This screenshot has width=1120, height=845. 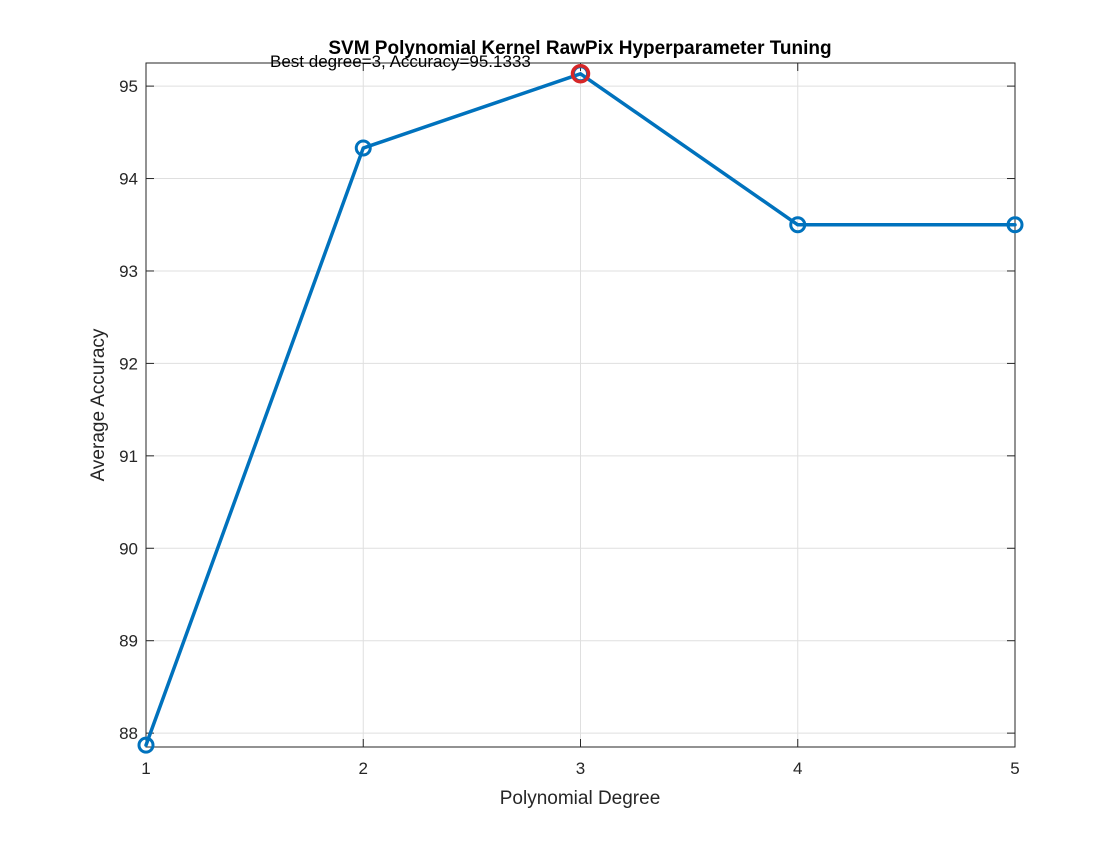 What do you see at coordinates (128, 86) in the screenshot?
I see `y-tick-label: 95` at bounding box center [128, 86].